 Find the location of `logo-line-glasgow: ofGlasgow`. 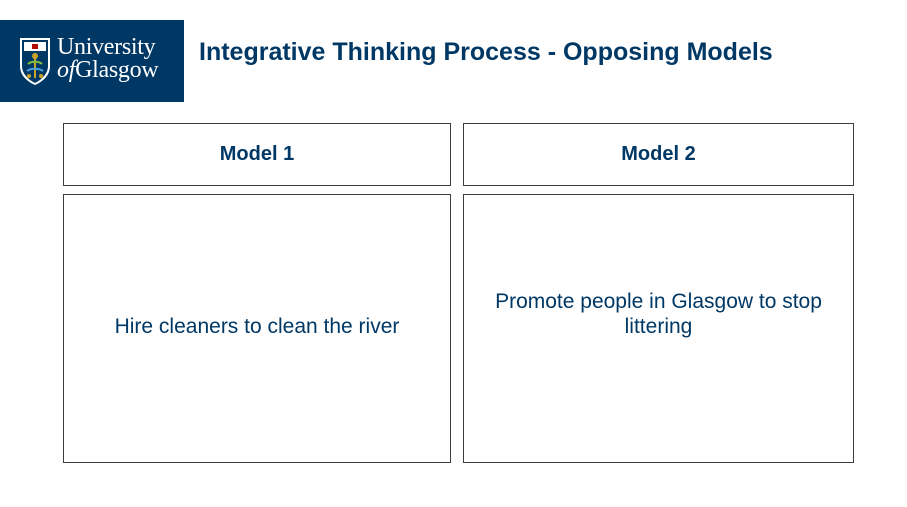

logo-line-glasgow: ofGlasgow is located at coordinates (108, 70).